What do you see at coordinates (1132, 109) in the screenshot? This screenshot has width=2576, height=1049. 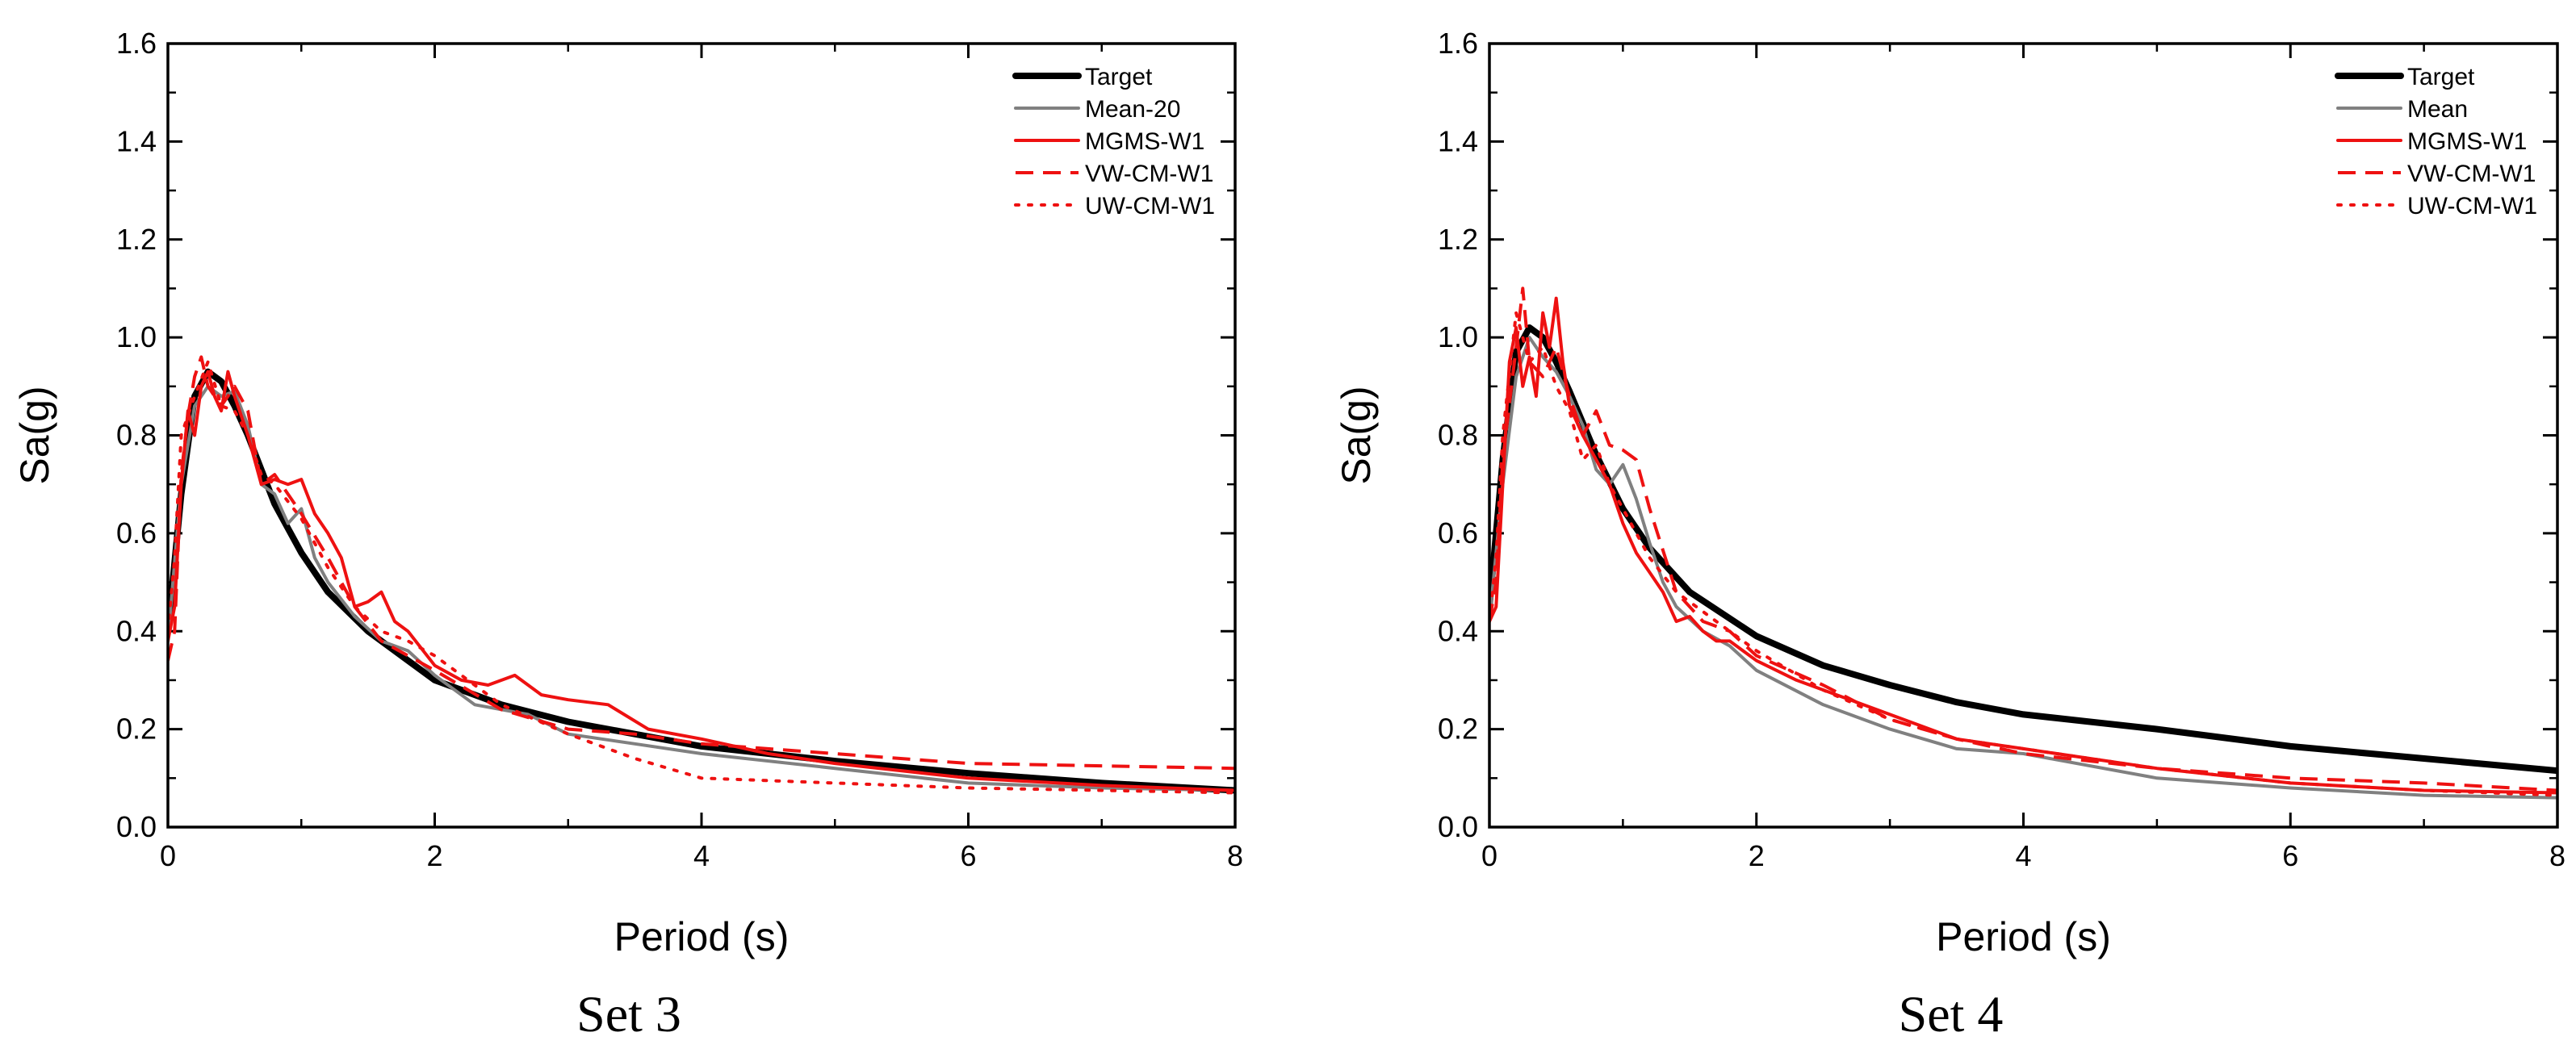 I see `legend-label: Mean-20` at bounding box center [1132, 109].